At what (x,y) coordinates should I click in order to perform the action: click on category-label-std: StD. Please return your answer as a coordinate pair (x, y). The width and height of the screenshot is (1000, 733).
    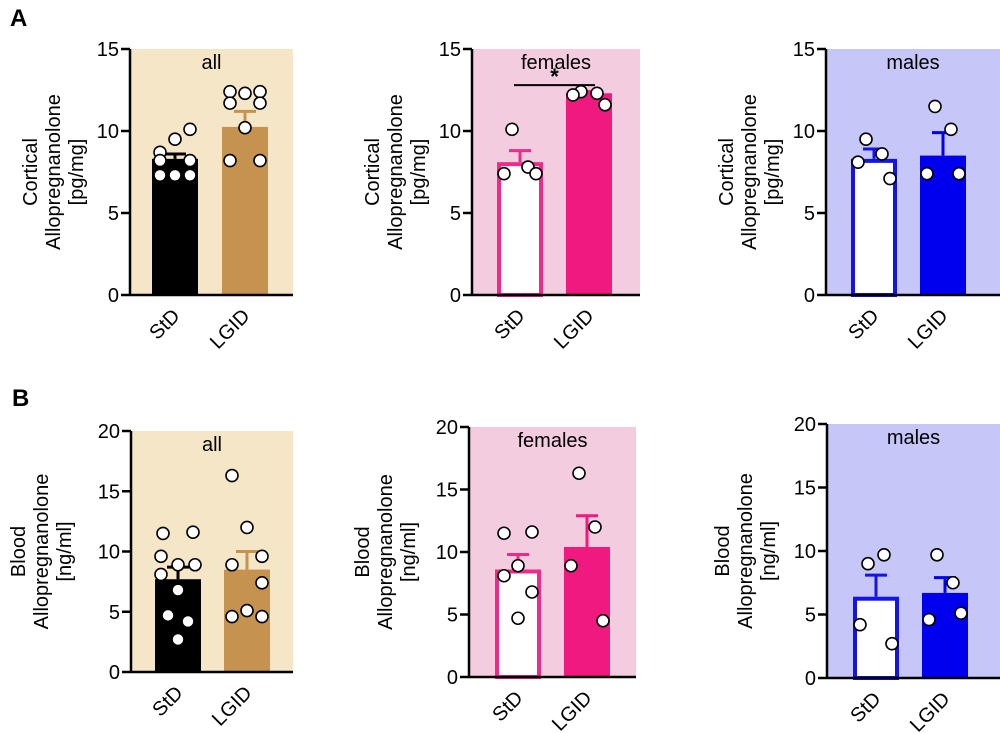
    Looking at the image, I should click on (863, 324).